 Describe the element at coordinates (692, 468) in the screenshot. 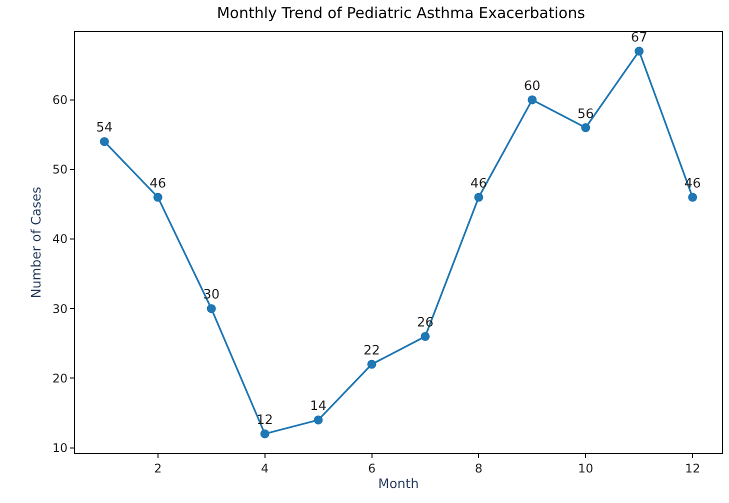

I see `x-tick-label: 12` at that location.